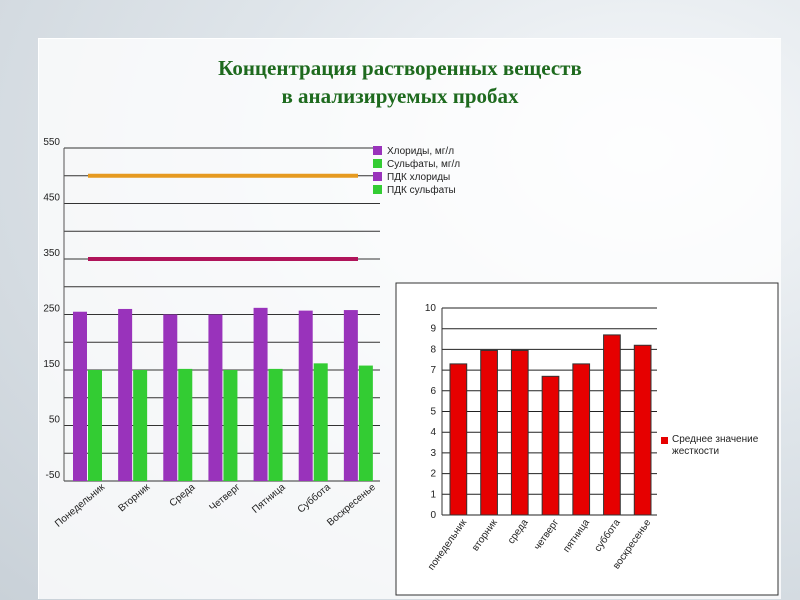 Image resolution: width=800 pixels, height=600 pixels. I want to click on y-tick-label: 0, so click(433, 515).